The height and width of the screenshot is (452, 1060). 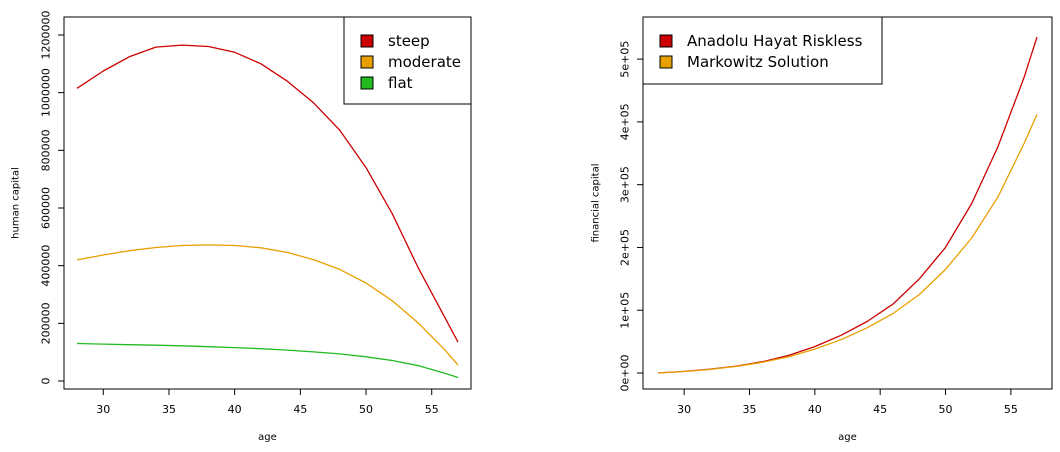 I want to click on legend-label: moderate, so click(x=424, y=62).